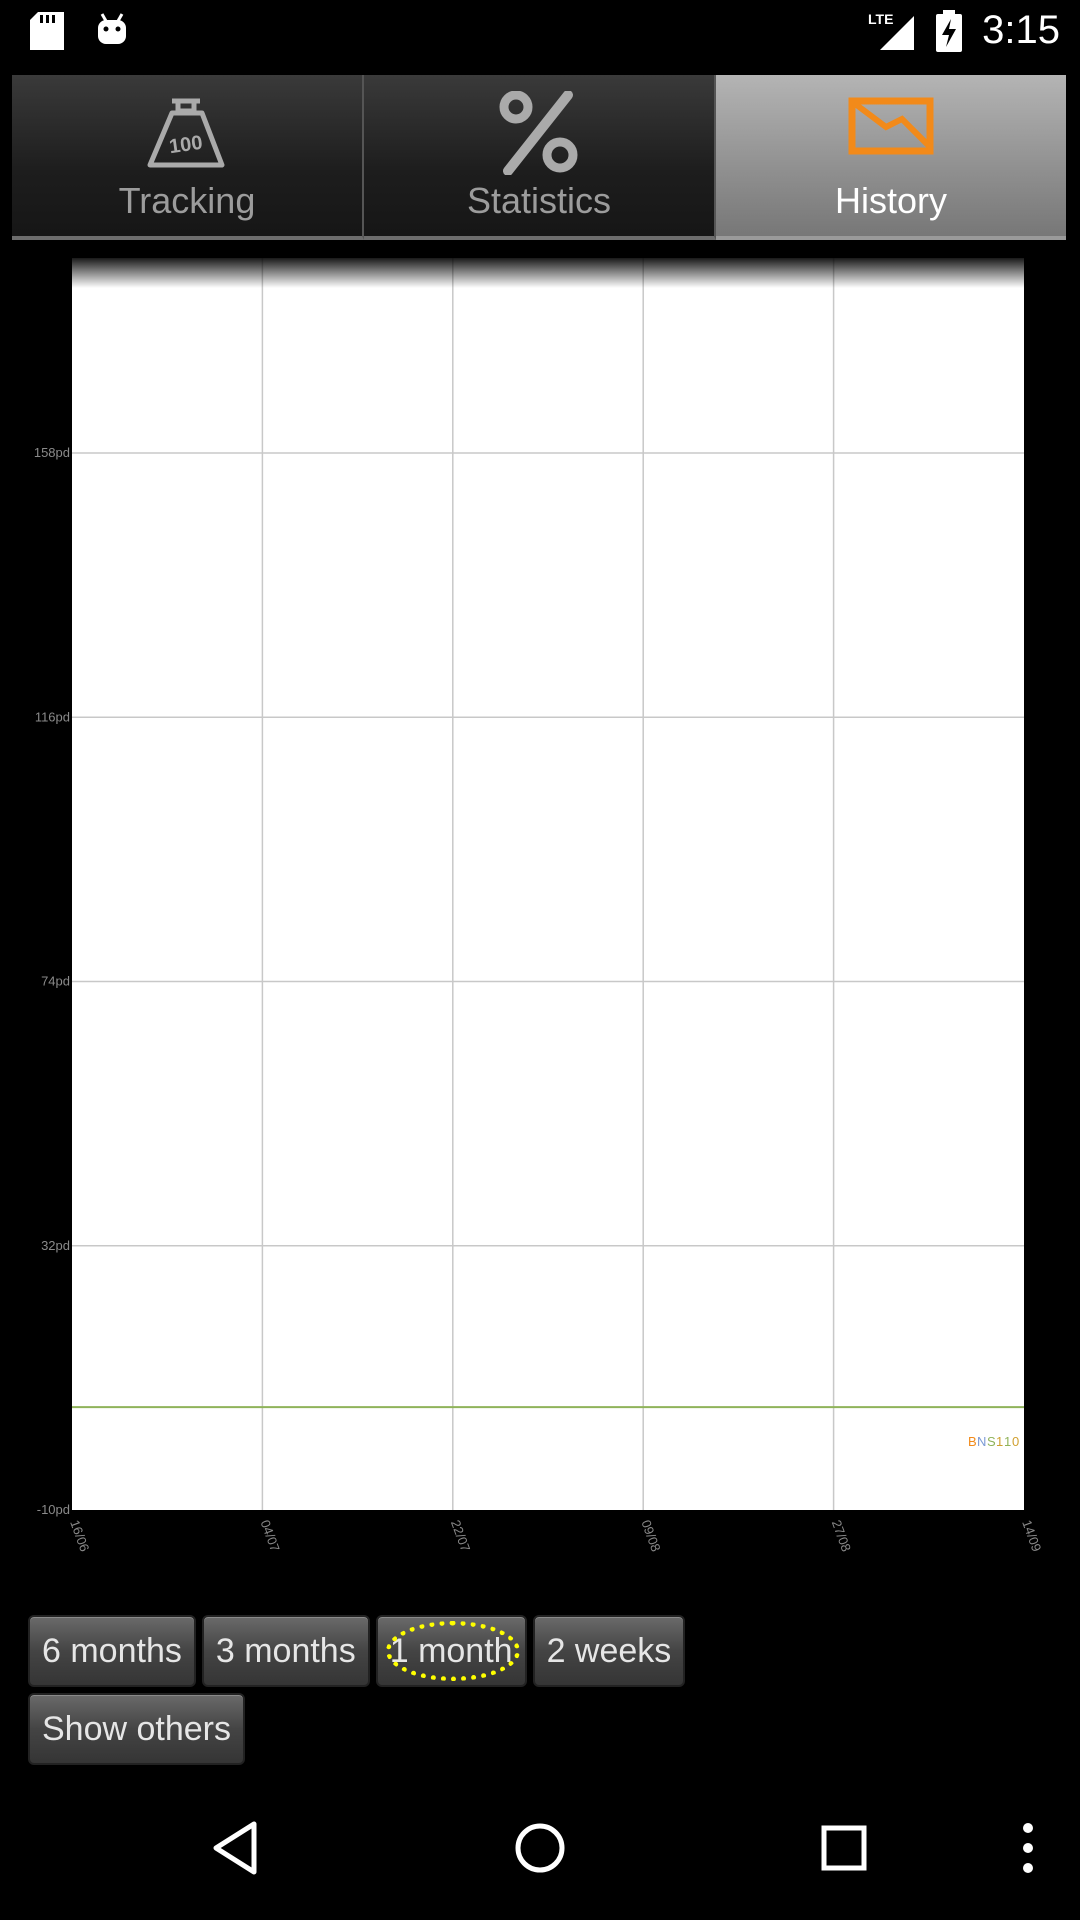 The height and width of the screenshot is (1920, 1080). I want to click on svg-text: B, so click(972, 1441).